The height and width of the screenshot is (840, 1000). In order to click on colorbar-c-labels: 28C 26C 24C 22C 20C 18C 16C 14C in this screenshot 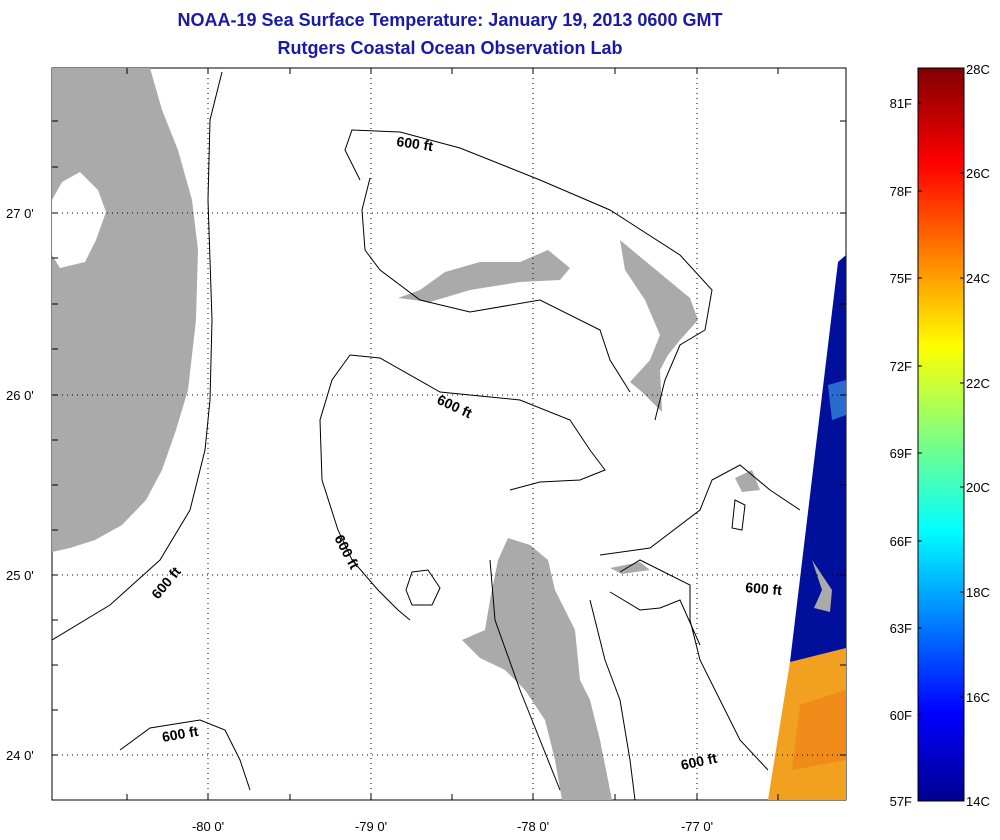, I will do `click(978, 435)`.